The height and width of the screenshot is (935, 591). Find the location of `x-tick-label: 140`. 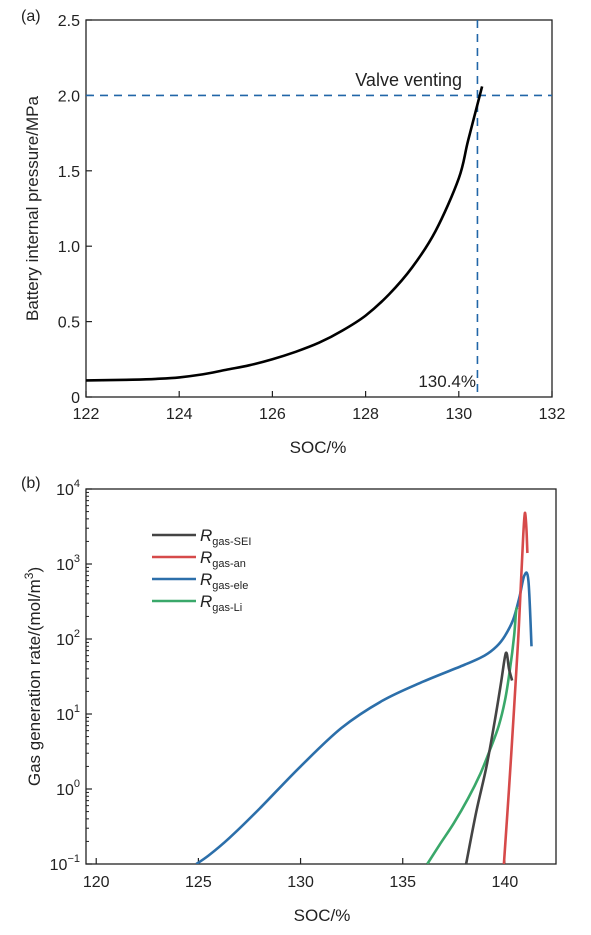

x-tick-label: 140 is located at coordinates (505, 882).